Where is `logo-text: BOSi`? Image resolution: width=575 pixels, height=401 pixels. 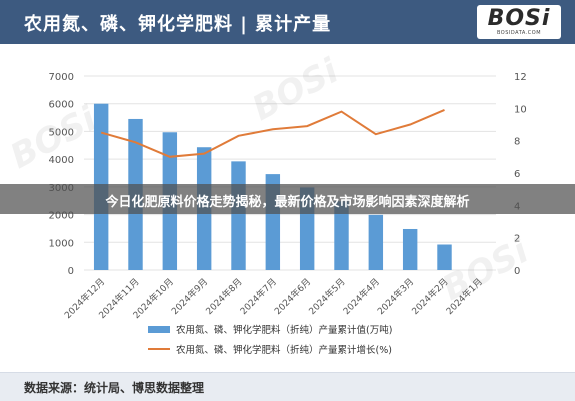
logo-text: BOSi is located at coordinates (519, 18).